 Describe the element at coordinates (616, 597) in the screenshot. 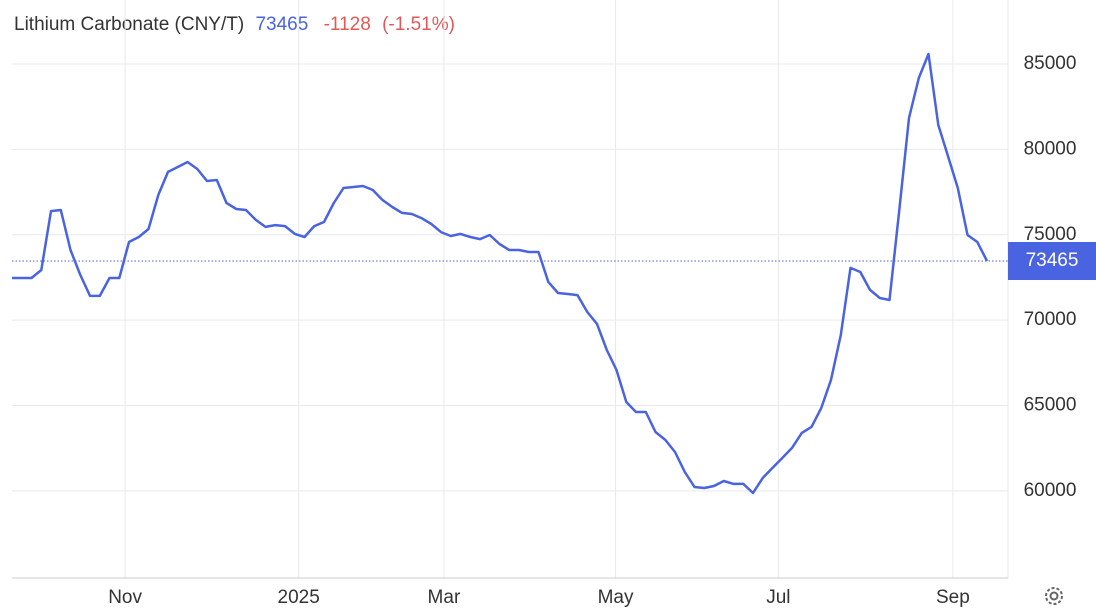

I see `x-tick-label: May` at that location.